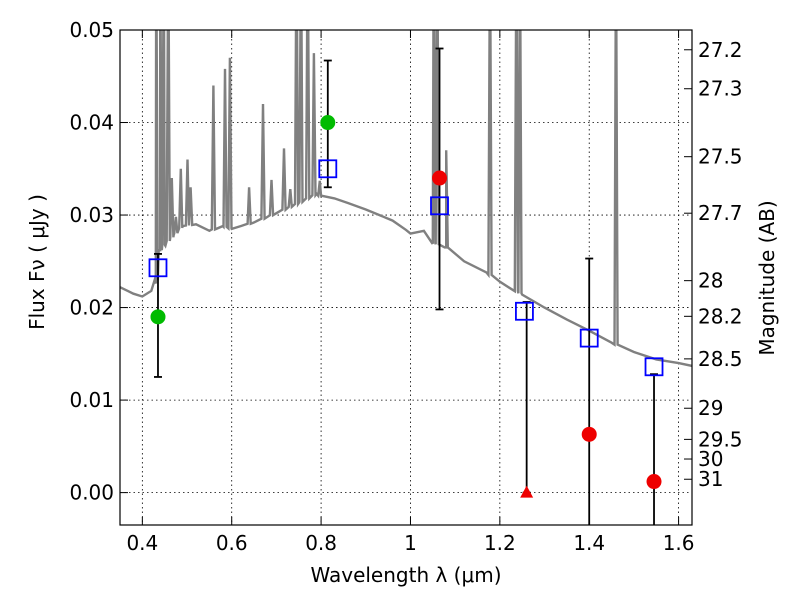  Describe the element at coordinates (710, 459) in the screenshot. I see `magnitude-tick-label: 30` at that location.